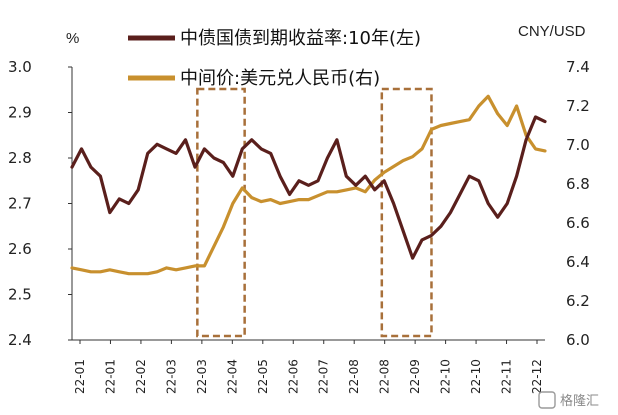 The height and width of the screenshot is (415, 618). What do you see at coordinates (324, 376) in the screenshot?
I see `x-tick-label: 22-07` at bounding box center [324, 376].